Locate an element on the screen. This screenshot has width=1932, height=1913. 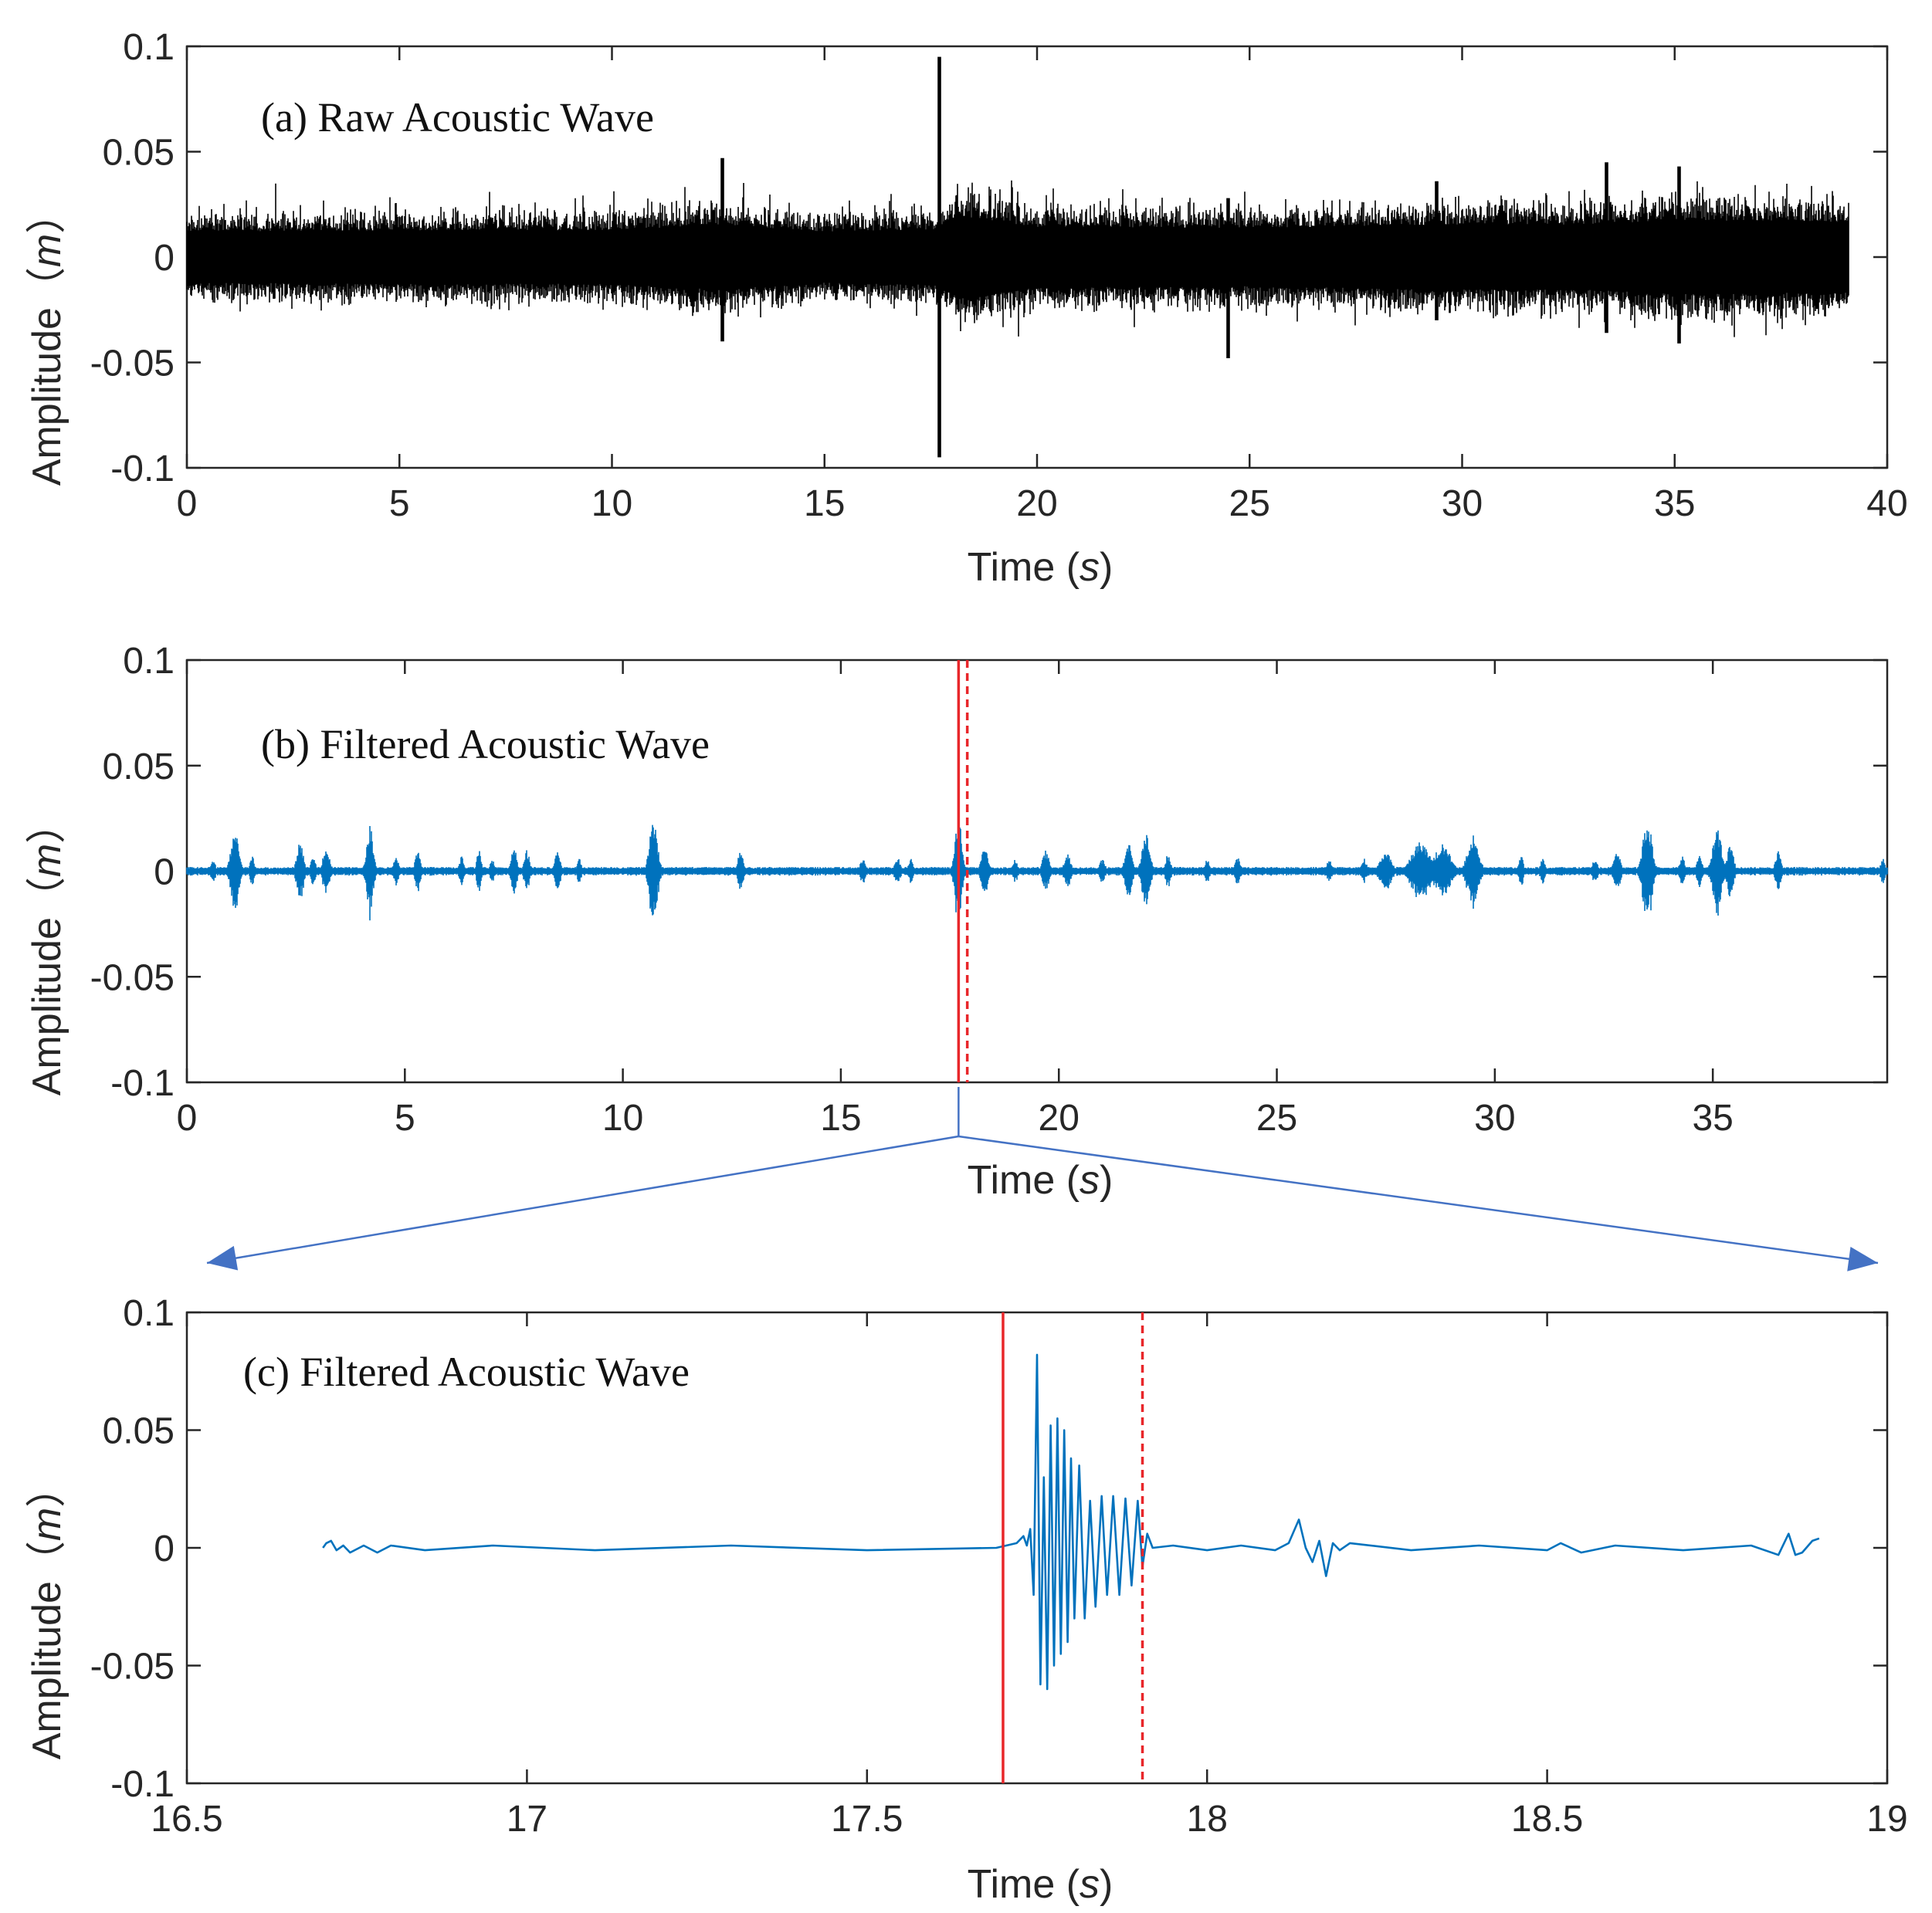
panel-c-y-tick-label: 0.05 is located at coordinates (139, 1431).